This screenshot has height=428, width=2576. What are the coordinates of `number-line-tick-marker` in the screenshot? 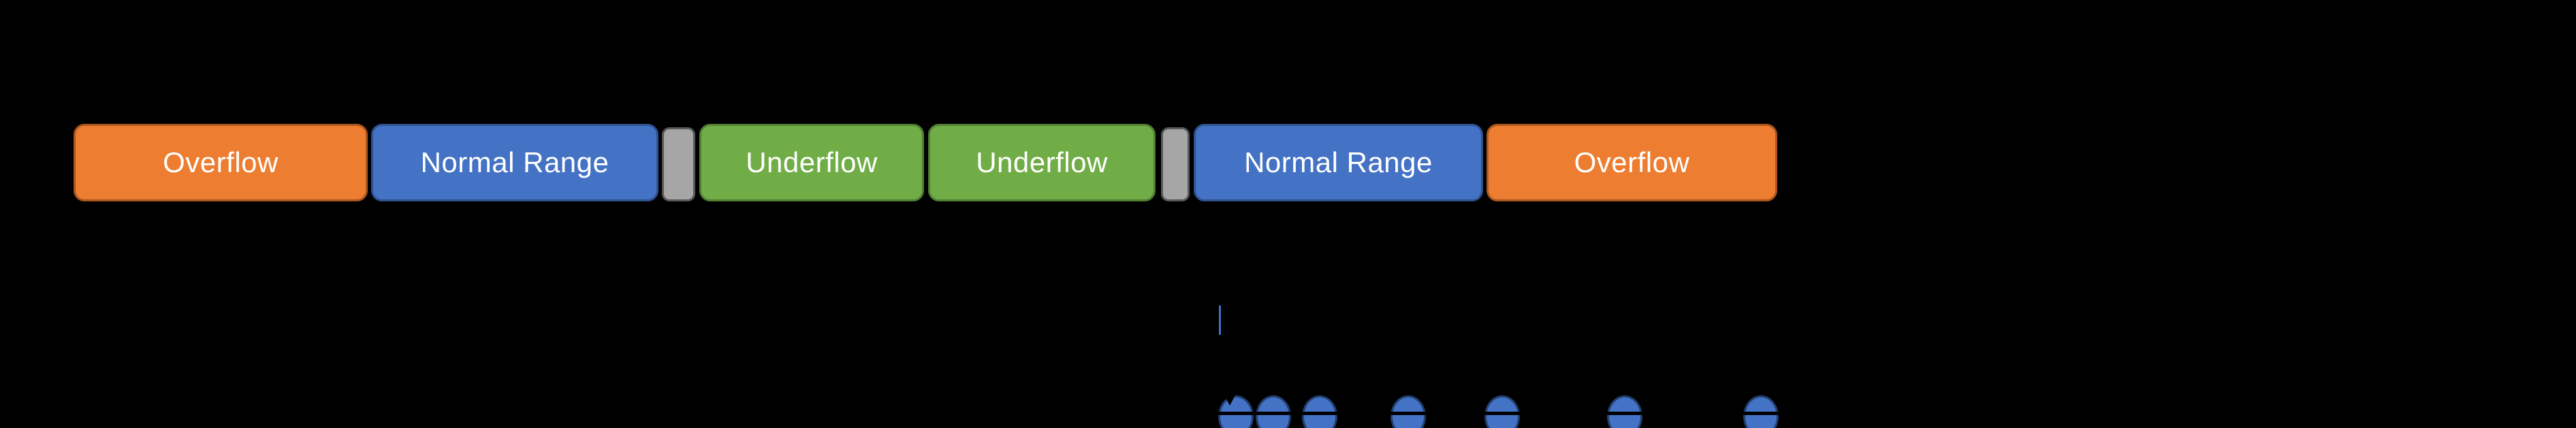 It's located at (1220, 320).